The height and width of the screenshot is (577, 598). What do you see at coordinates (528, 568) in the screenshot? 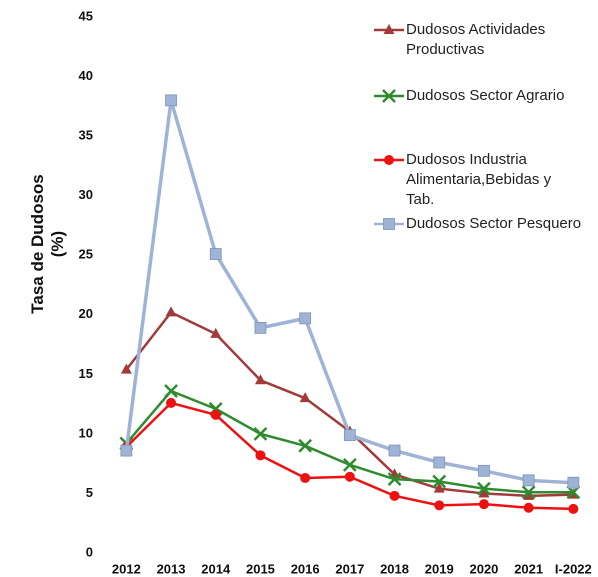
I see `x-tick-label: 2021` at bounding box center [528, 568].